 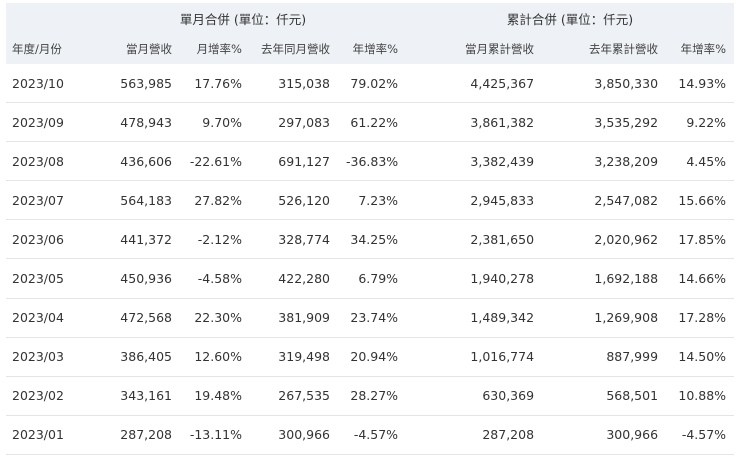 I want to click on cell-last-year-month: 315,038, so click(x=294, y=84).